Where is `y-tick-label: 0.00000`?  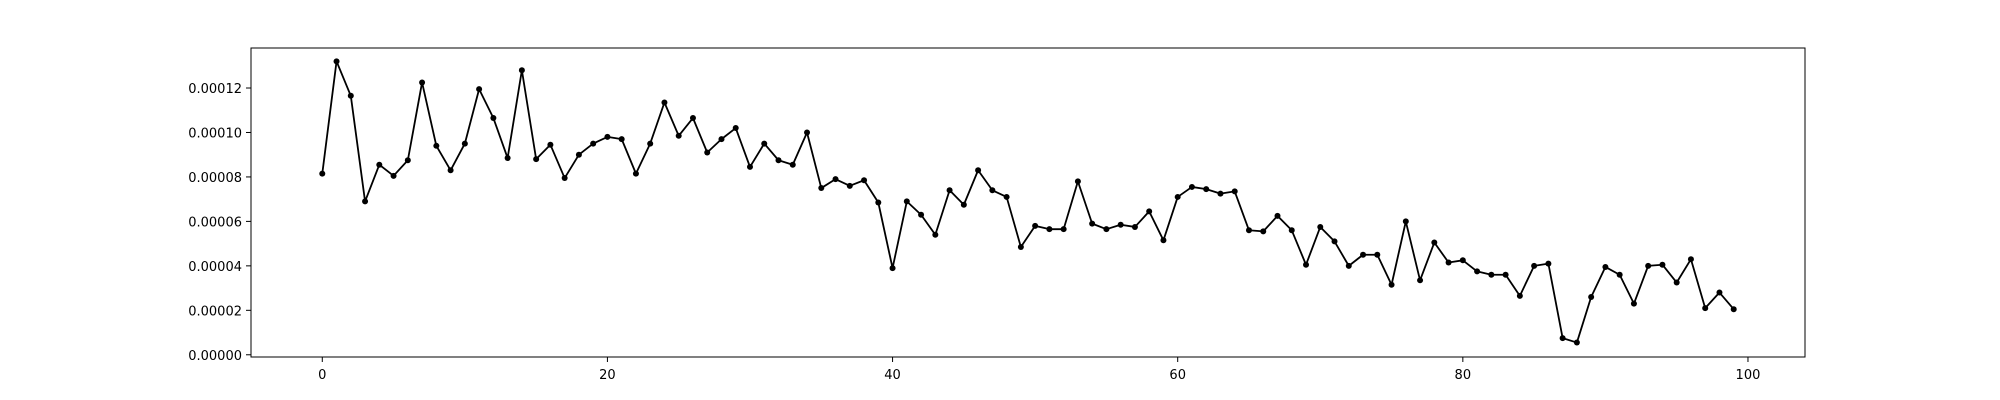
y-tick-label: 0.00000 is located at coordinates (215, 356).